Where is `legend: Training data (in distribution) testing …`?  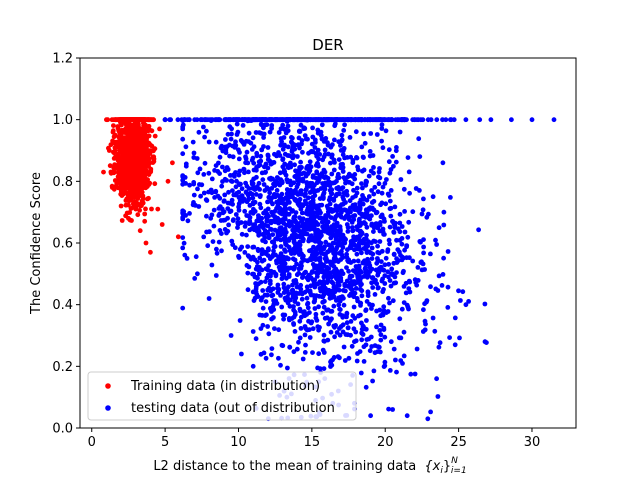 legend: Training data (in distribution) testing … is located at coordinates (222, 396).